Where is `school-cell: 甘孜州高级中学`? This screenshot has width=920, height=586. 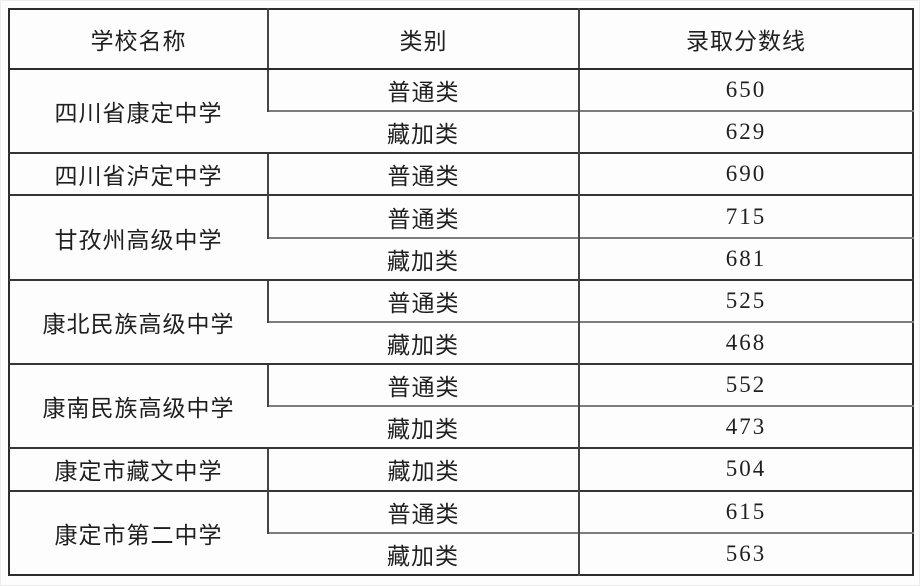
school-cell: 甘孜州高级中学 is located at coordinates (138, 237).